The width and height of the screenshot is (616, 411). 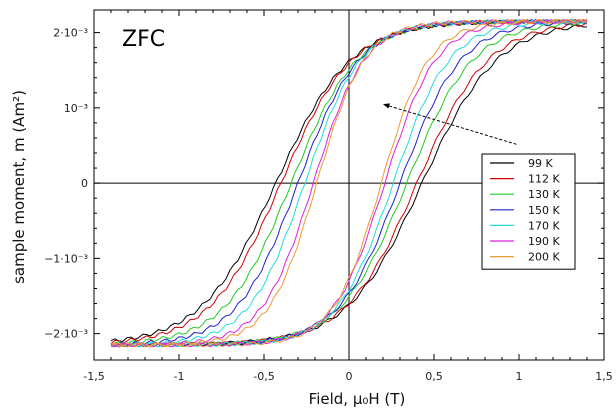 What do you see at coordinates (544, 225) in the screenshot?
I see `legend-label: 170 K` at bounding box center [544, 225].